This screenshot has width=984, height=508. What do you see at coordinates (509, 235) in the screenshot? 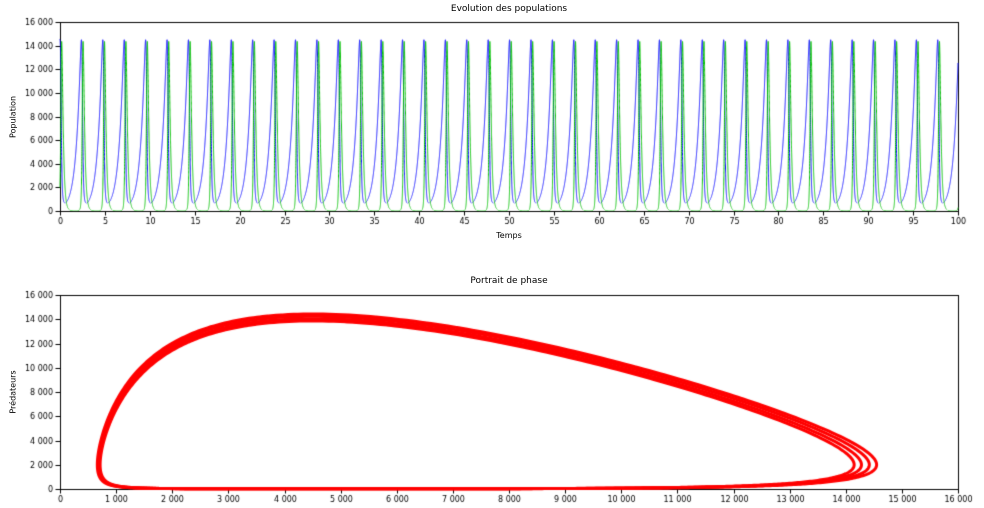
I see `populations-x-axis-label: Temps` at bounding box center [509, 235].